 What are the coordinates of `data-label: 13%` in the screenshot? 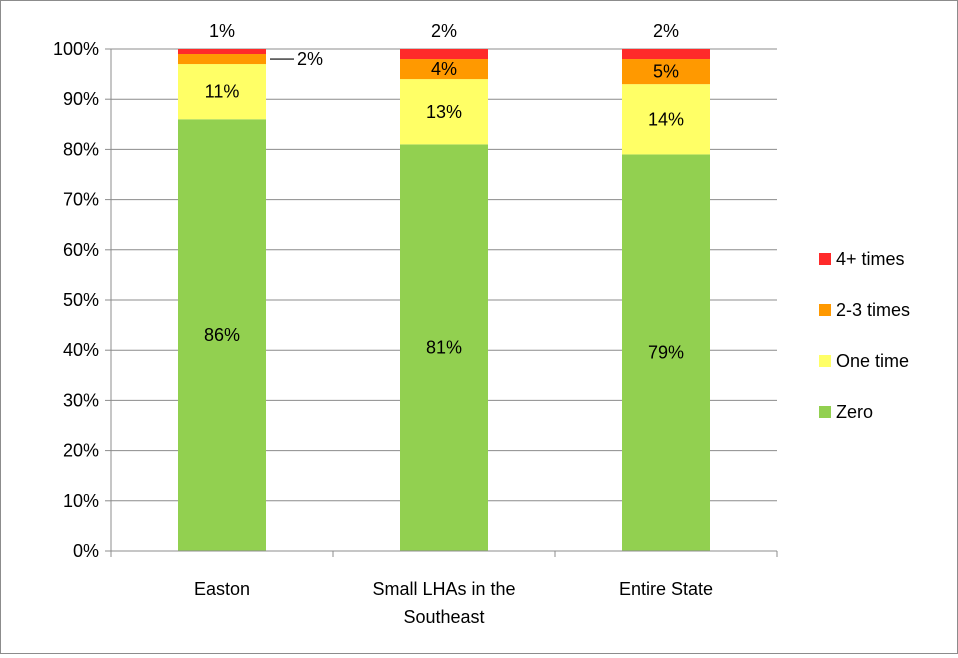 It's located at (444, 112).